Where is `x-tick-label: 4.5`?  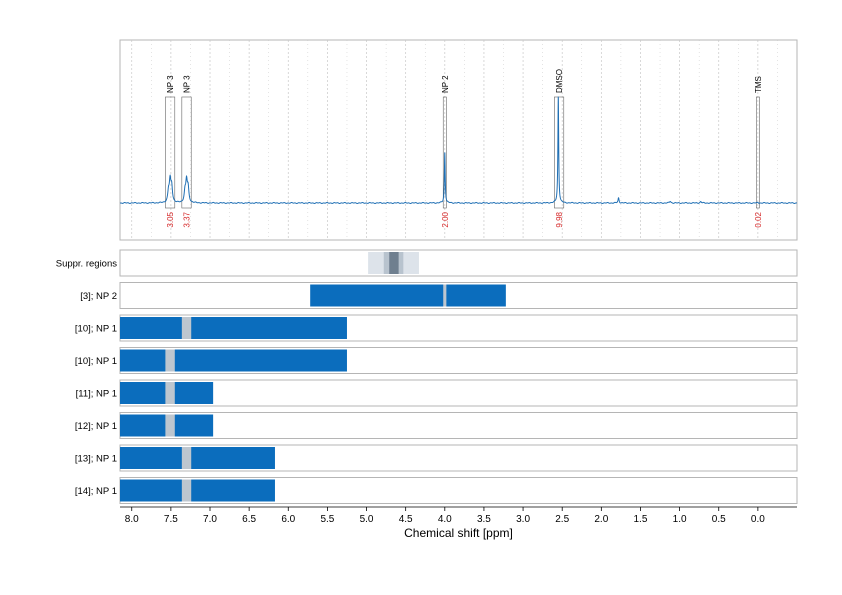
x-tick-label: 4.5 is located at coordinates (406, 519).